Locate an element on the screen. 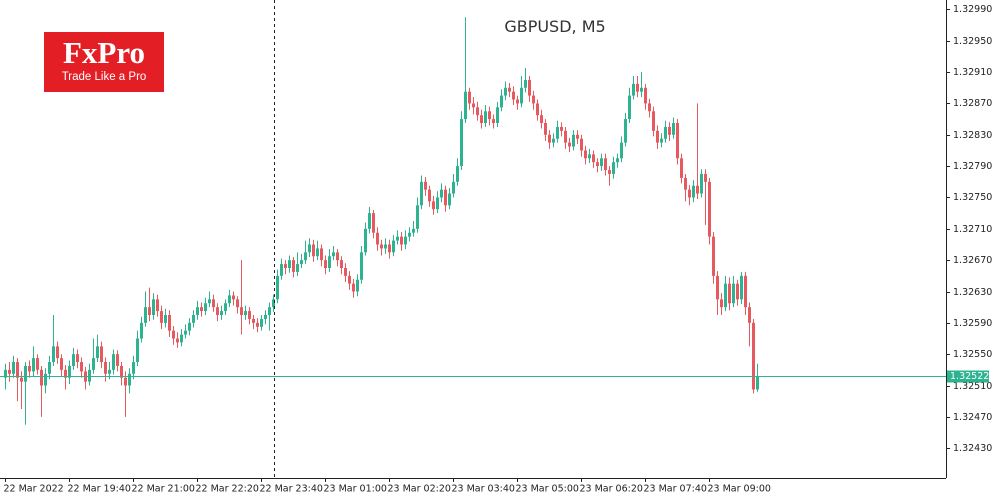 The image size is (1000, 500). x-tick-label: 23 Mar 06:20 is located at coordinates (611, 489).